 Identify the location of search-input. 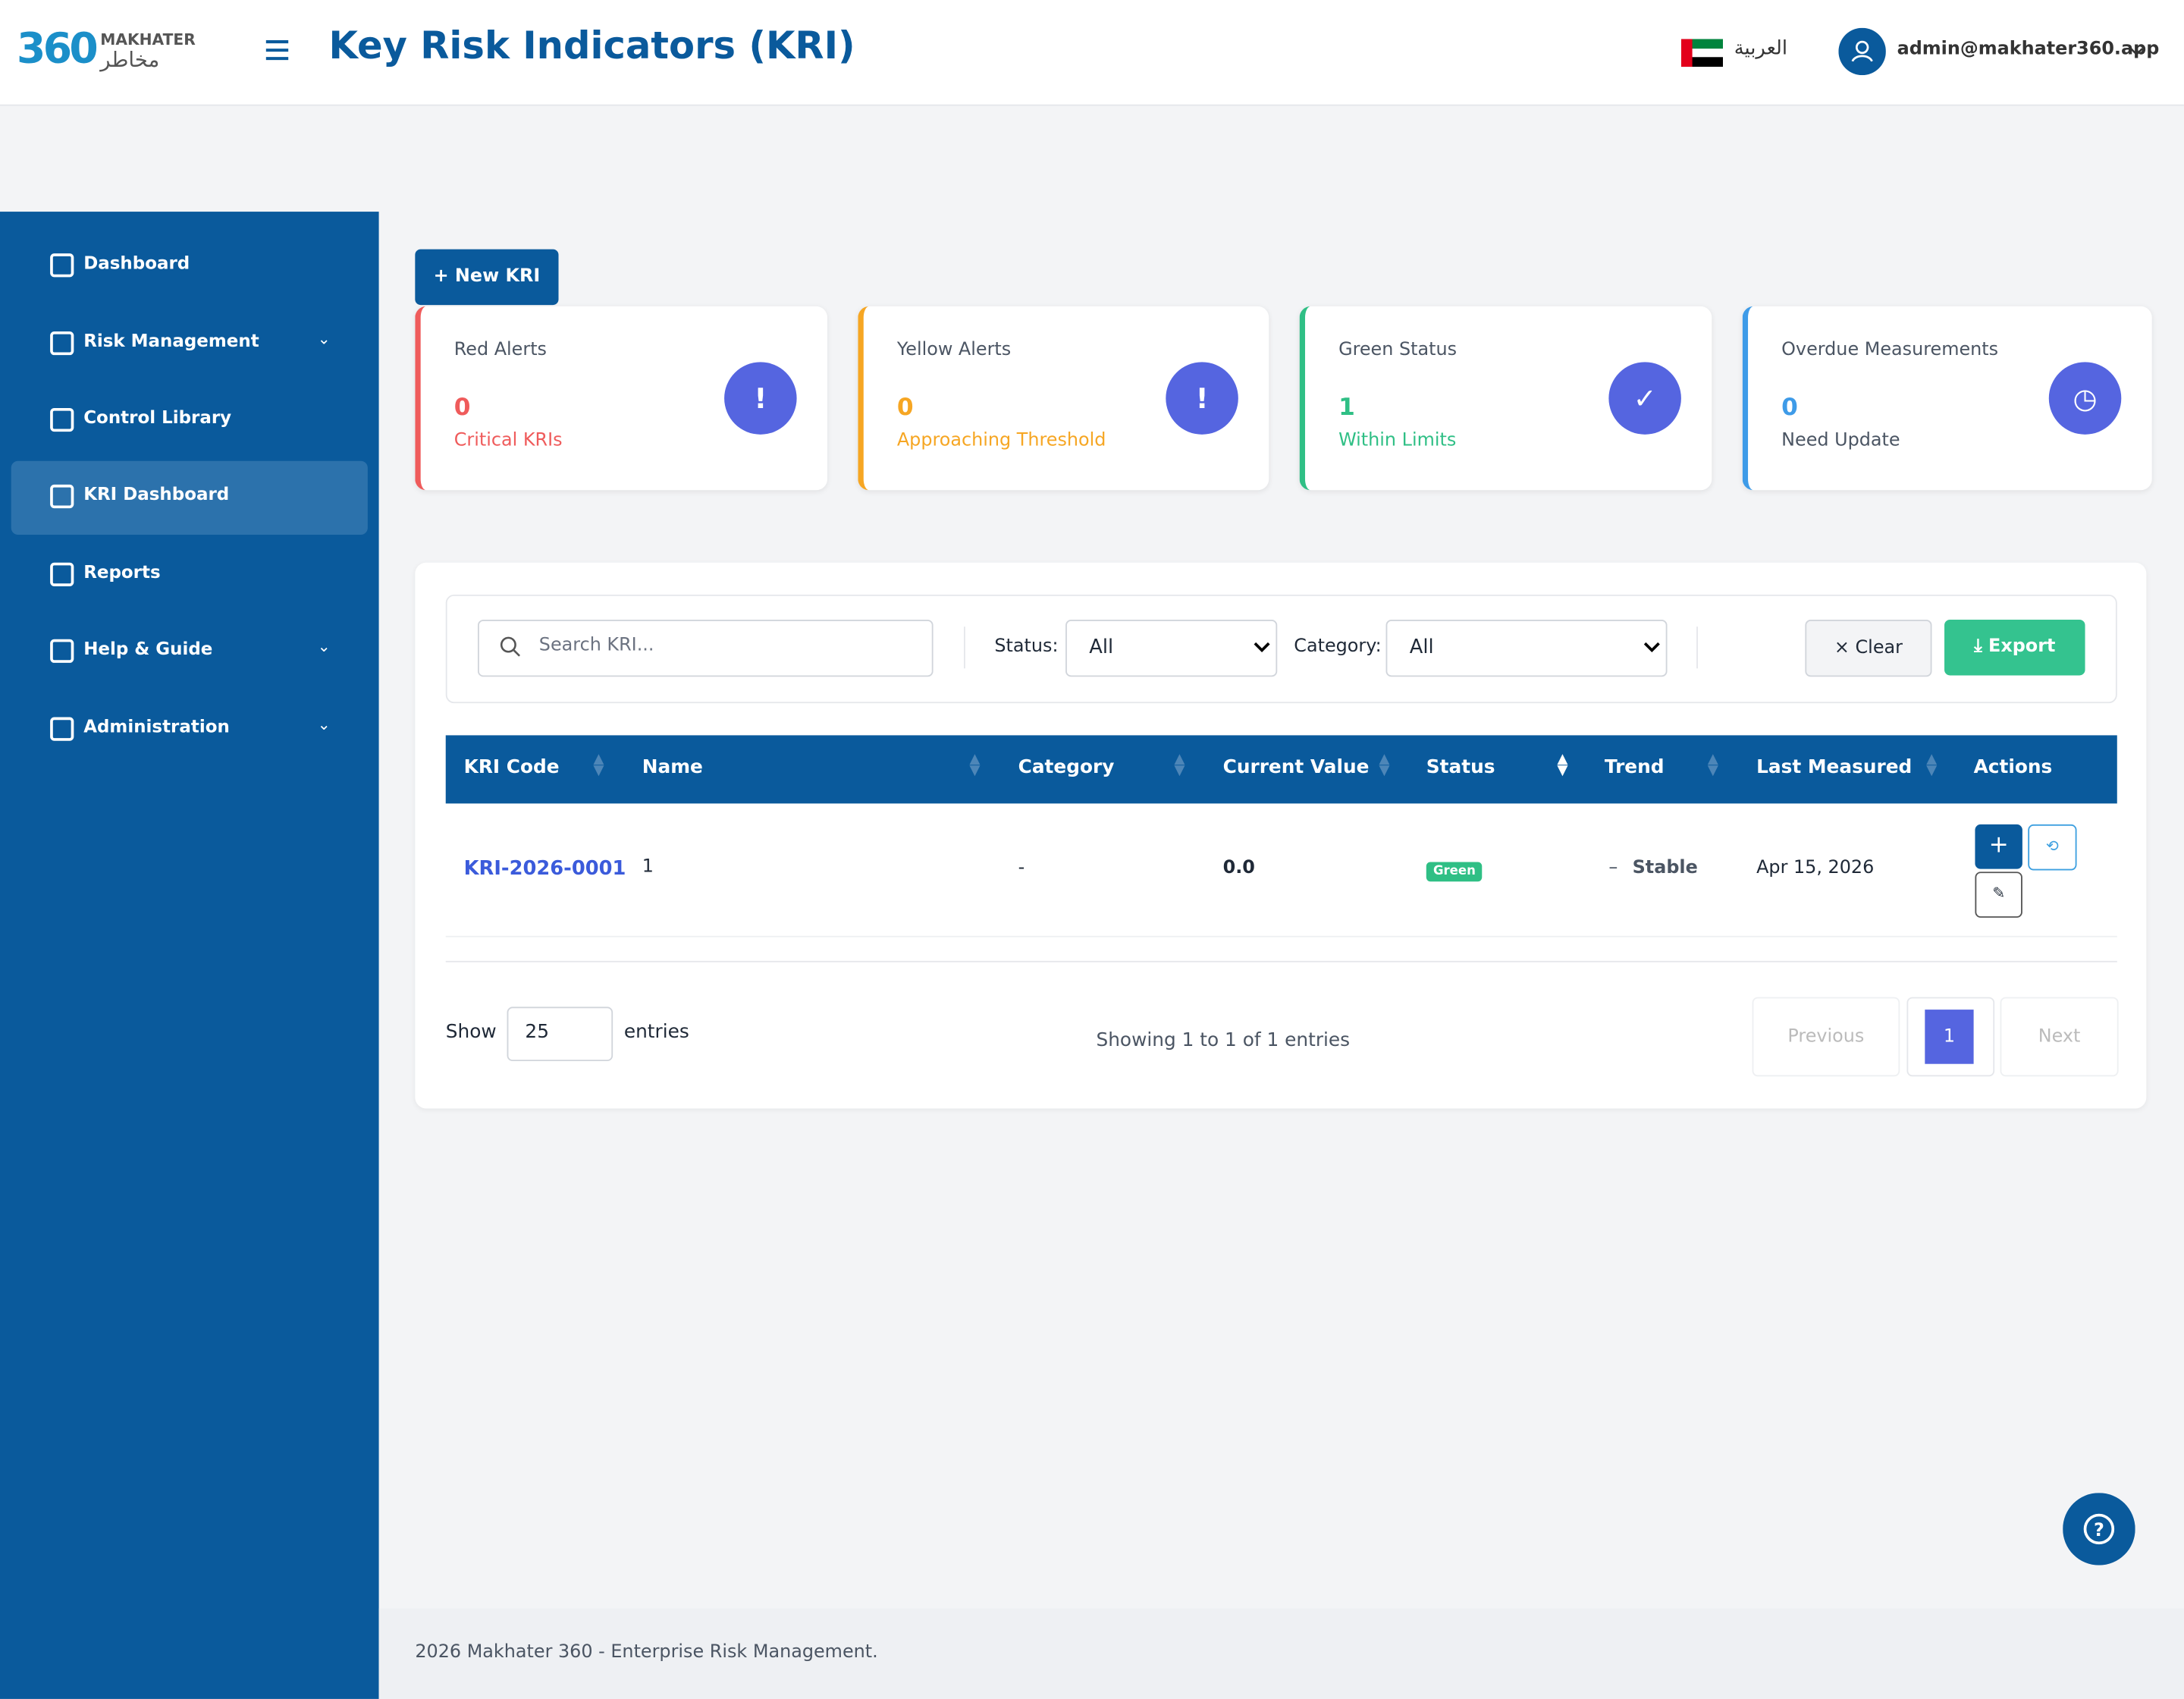
(705, 648).